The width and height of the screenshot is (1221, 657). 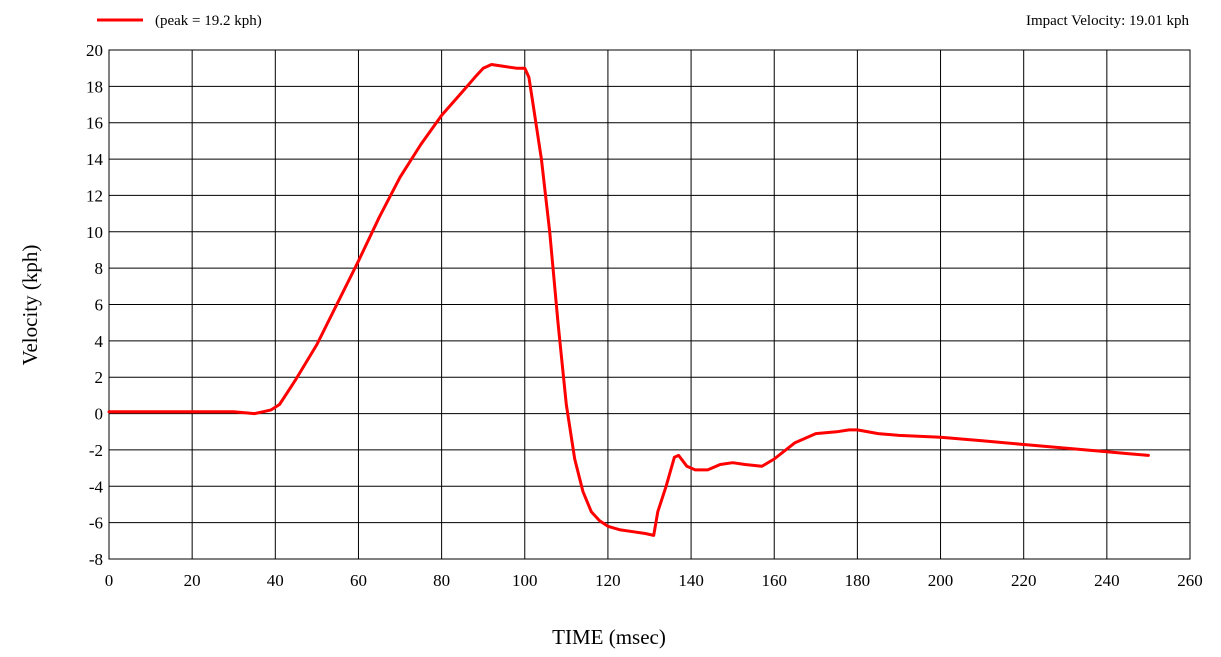 I want to click on y-tick-label: 16, so click(x=94, y=123).